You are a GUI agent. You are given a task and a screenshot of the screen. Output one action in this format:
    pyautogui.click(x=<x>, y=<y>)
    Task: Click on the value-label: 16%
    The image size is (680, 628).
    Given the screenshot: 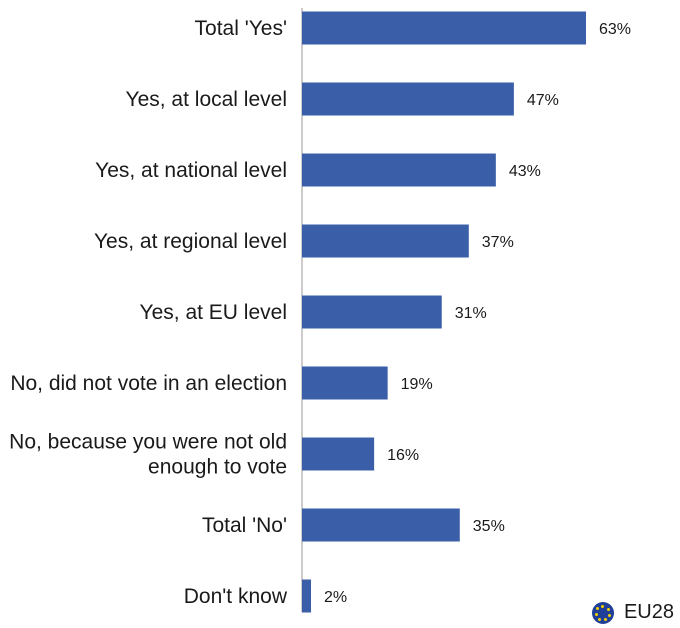 What is the action you would take?
    pyautogui.click(x=403, y=455)
    